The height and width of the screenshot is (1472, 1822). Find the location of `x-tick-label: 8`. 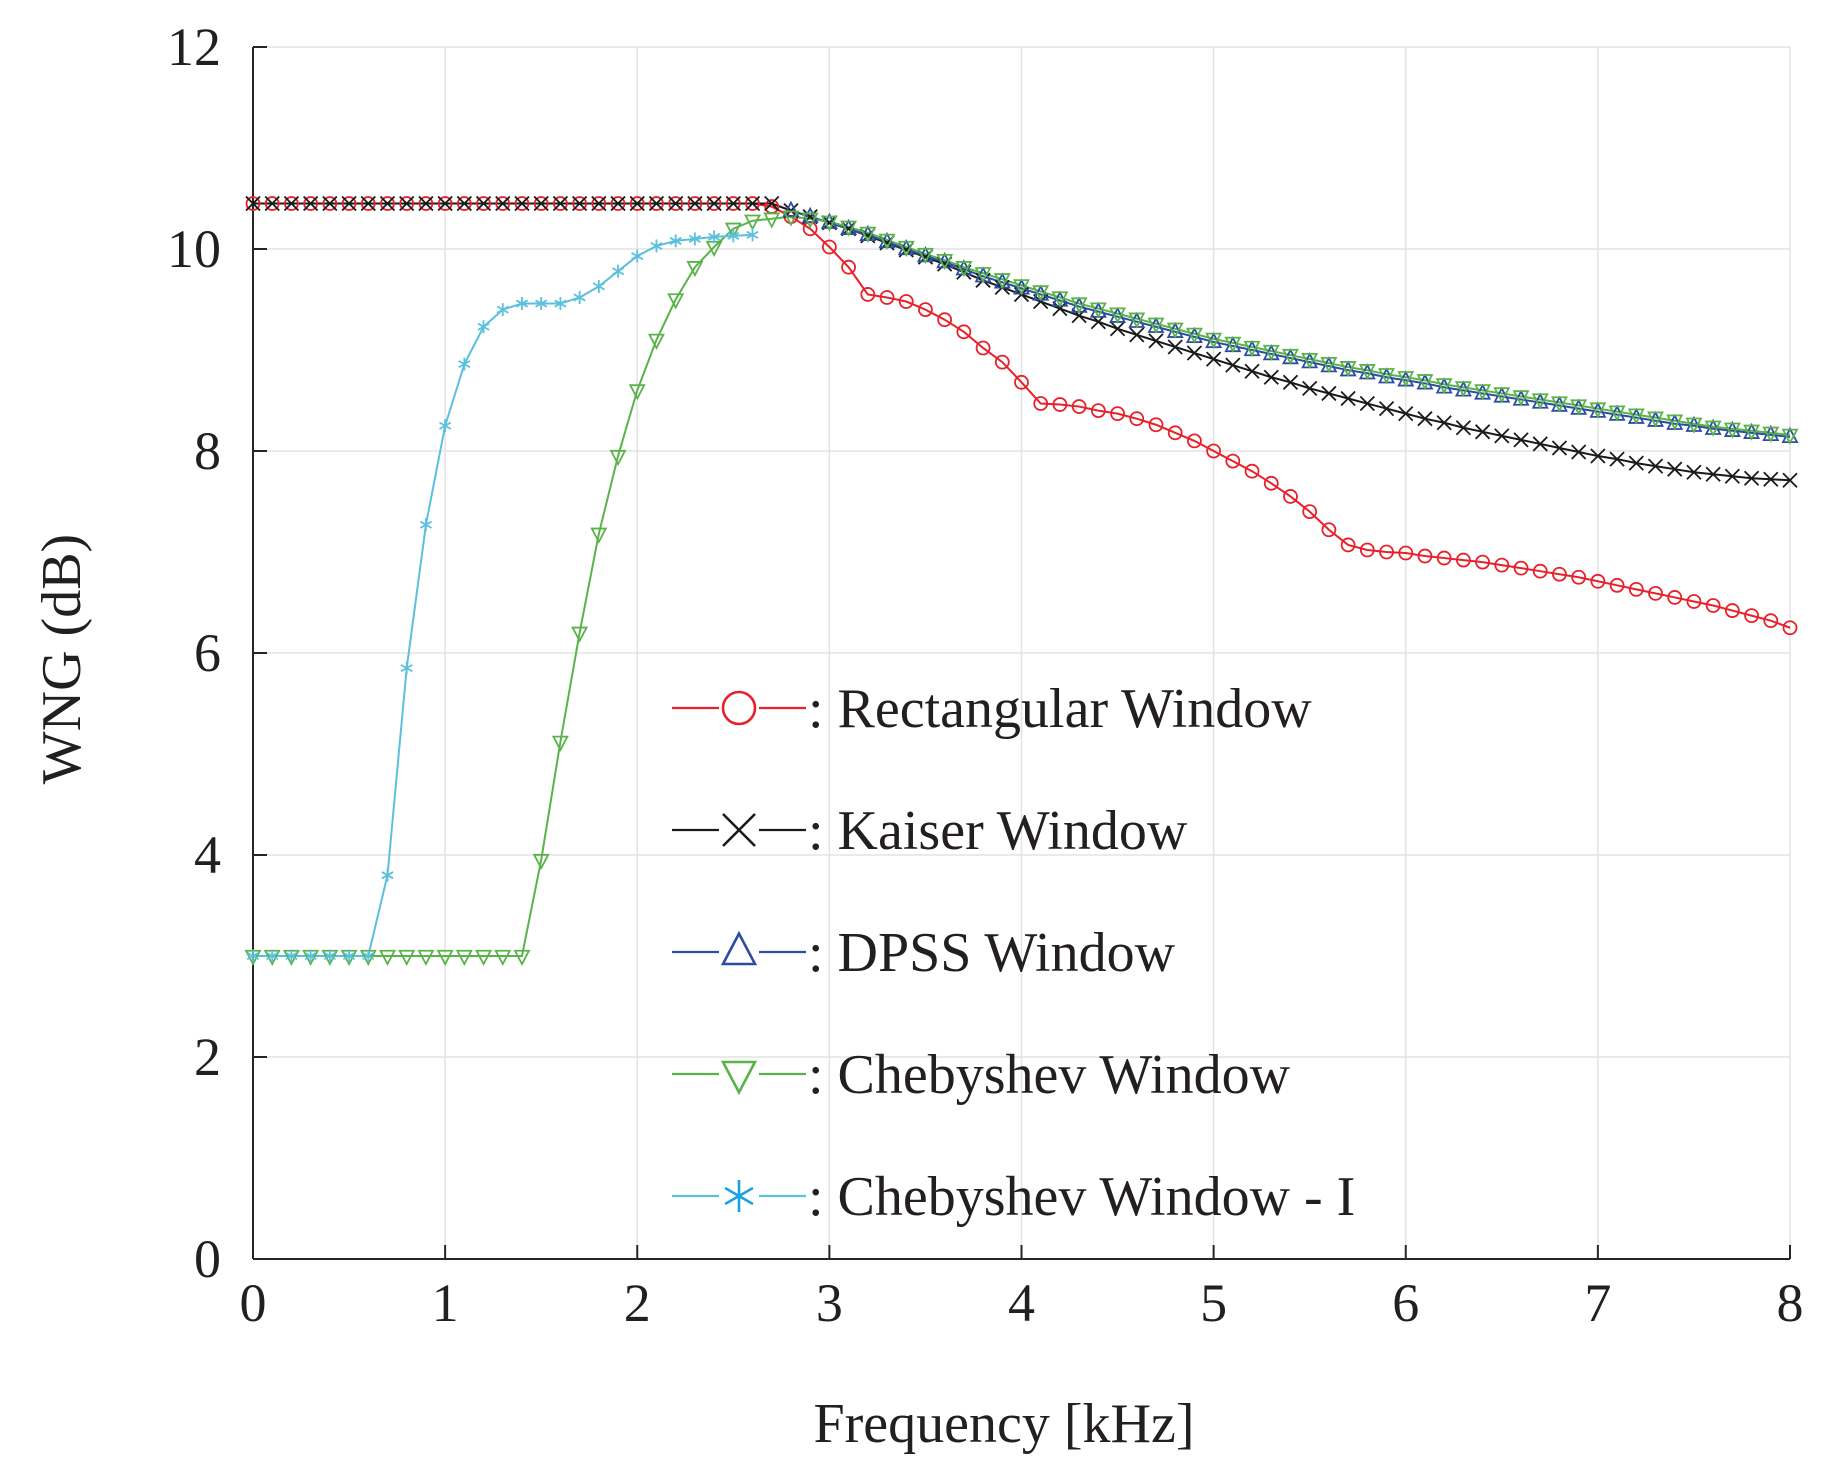

x-tick-label: 8 is located at coordinates (1790, 1303).